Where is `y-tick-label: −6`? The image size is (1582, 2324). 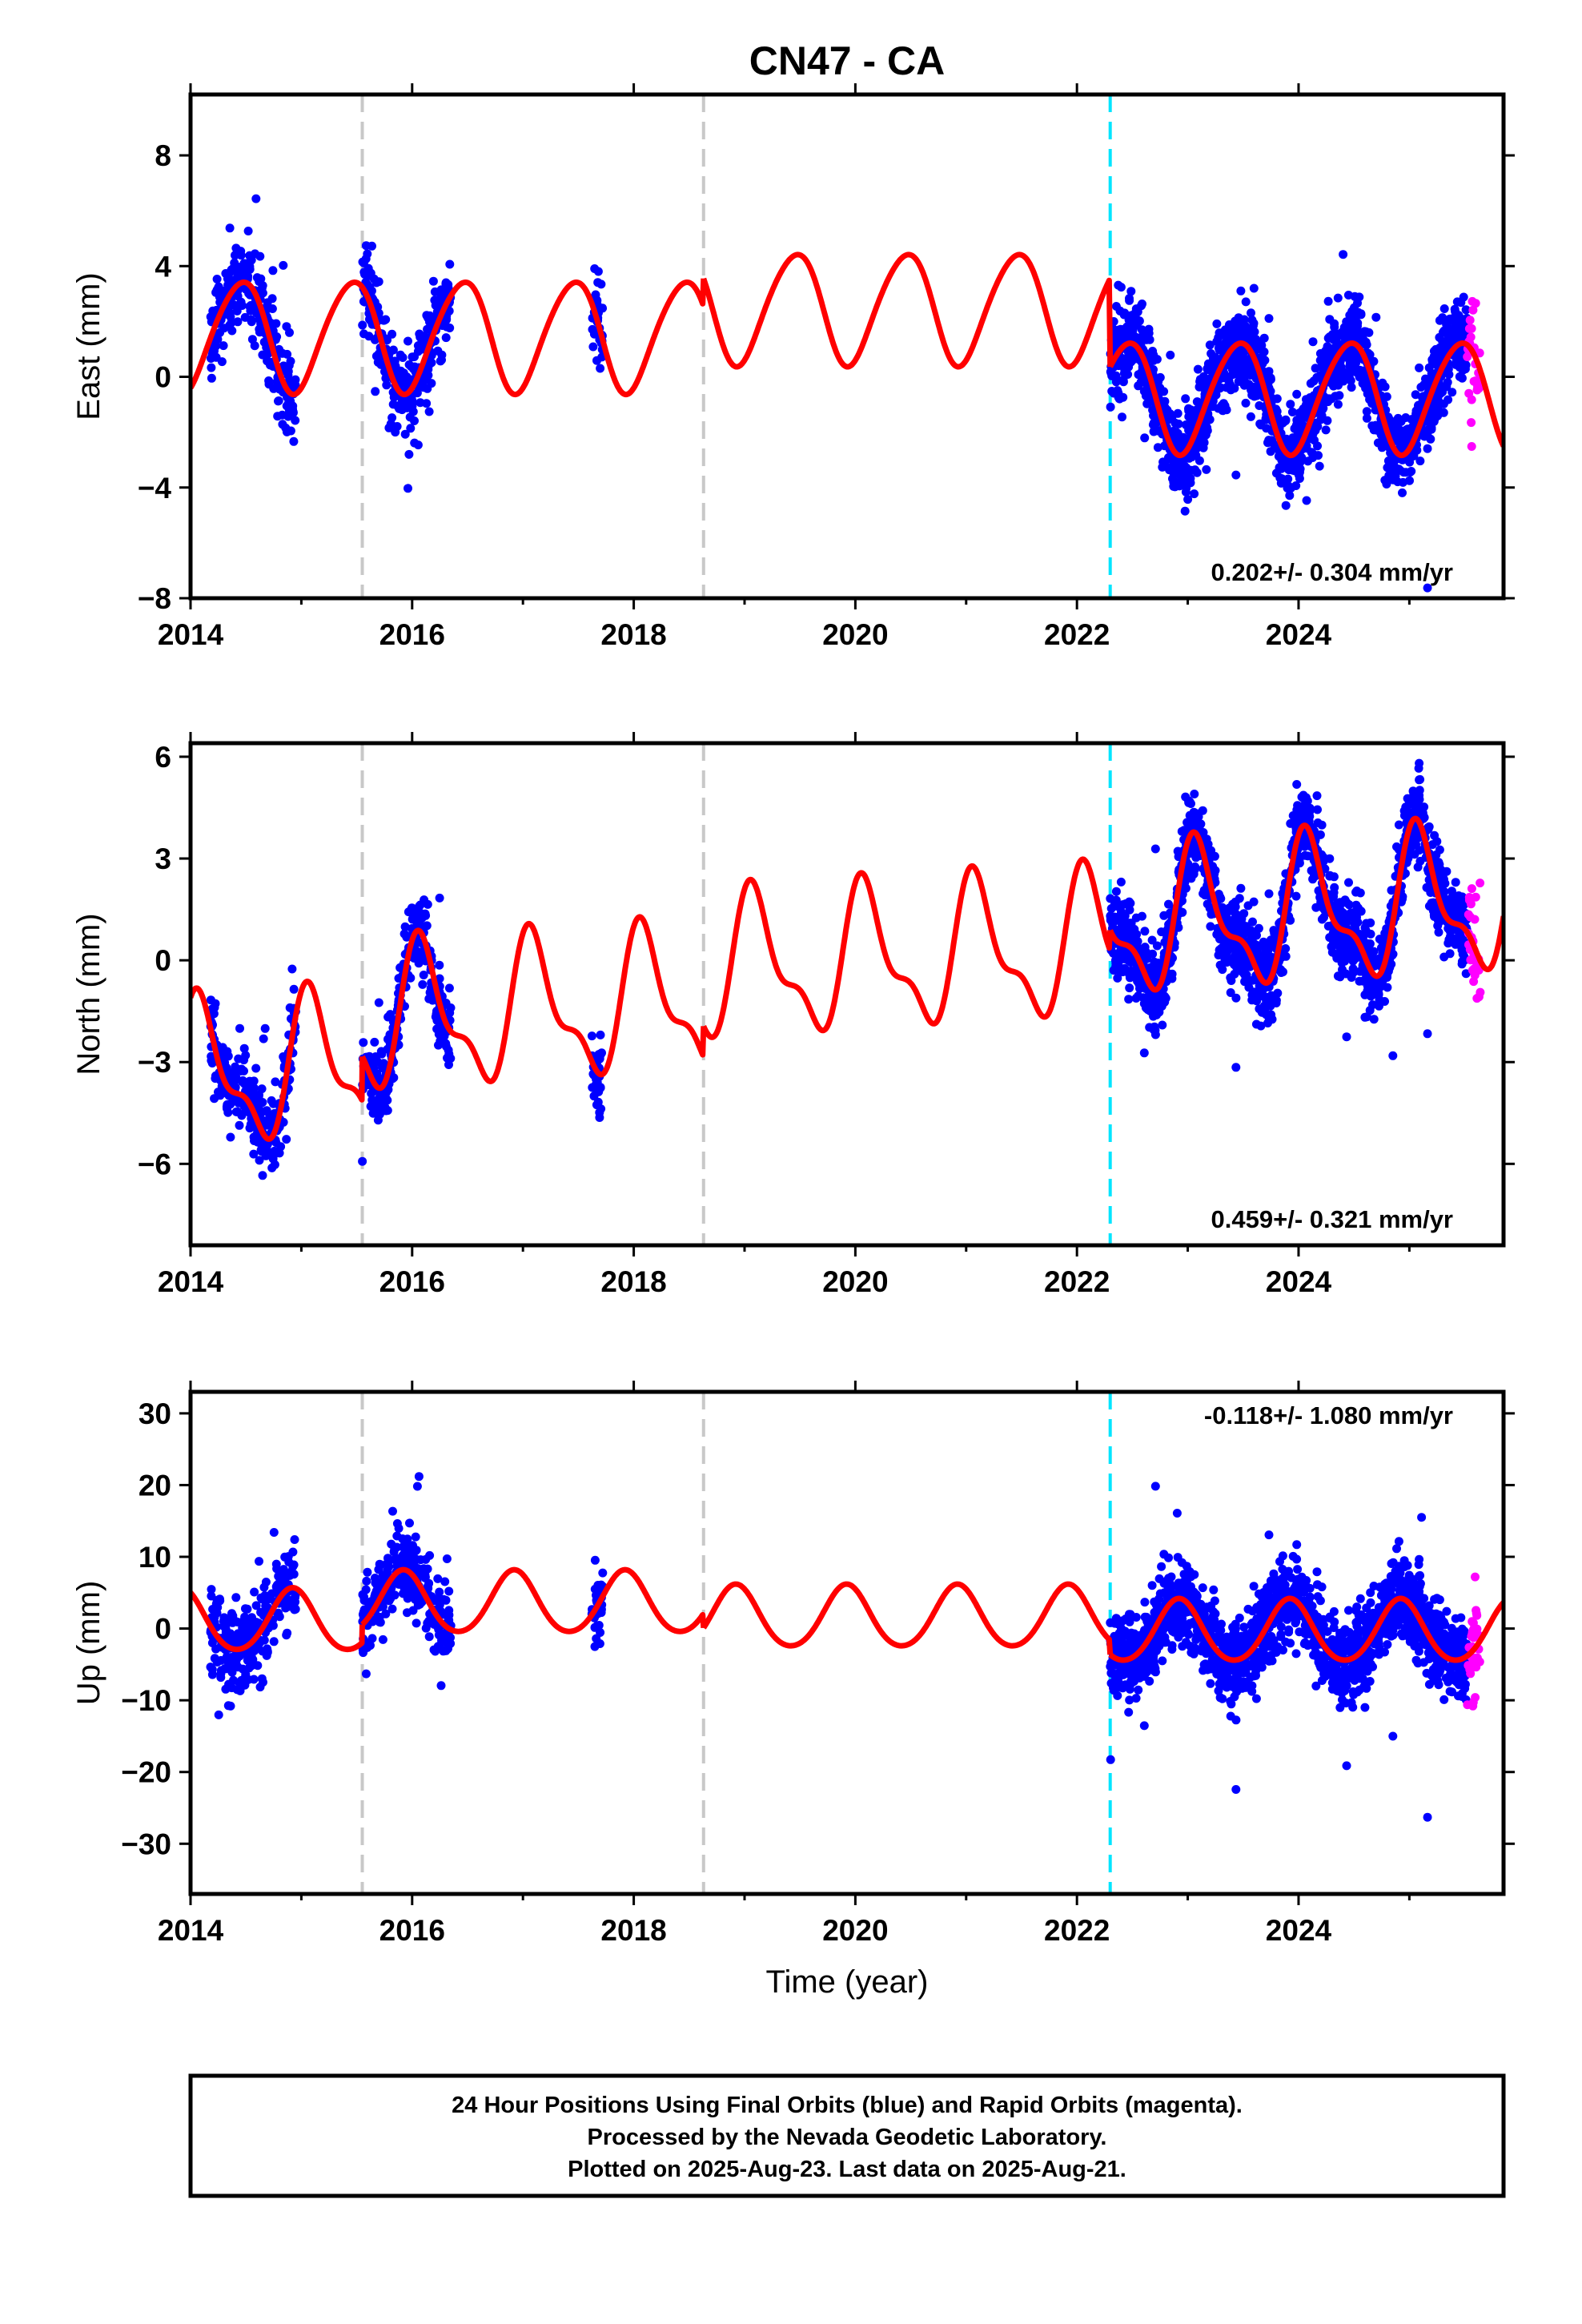 y-tick-label: −6 is located at coordinates (154, 1164).